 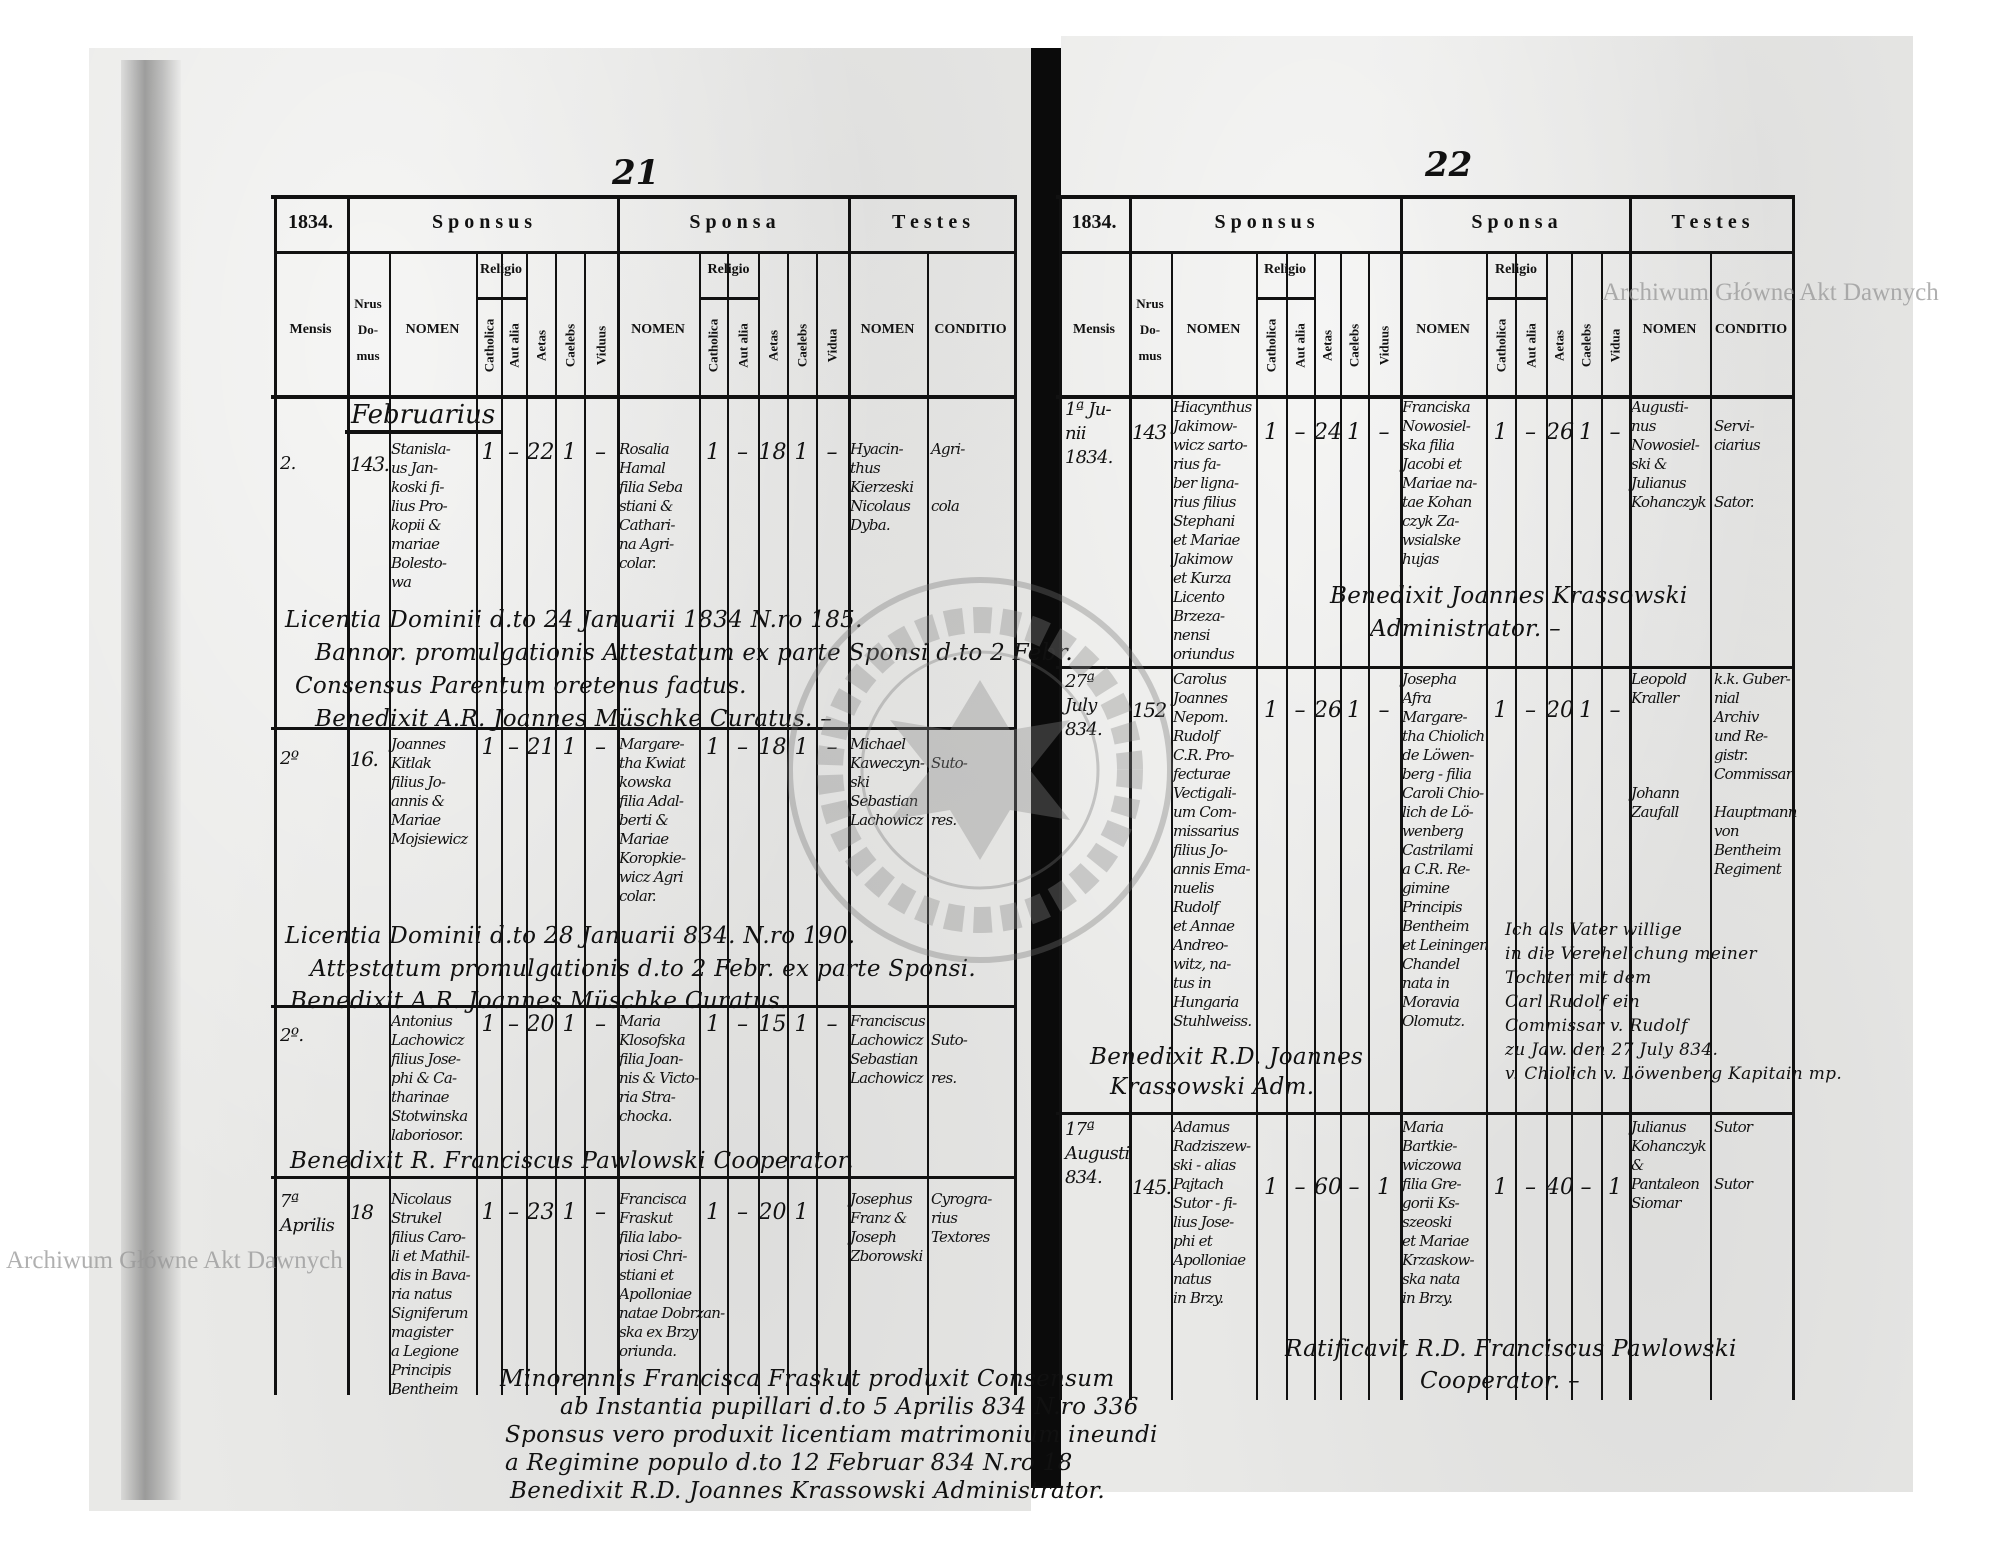 I want to click on entry-witness-condition: Suto- res., so click(x=949, y=791).